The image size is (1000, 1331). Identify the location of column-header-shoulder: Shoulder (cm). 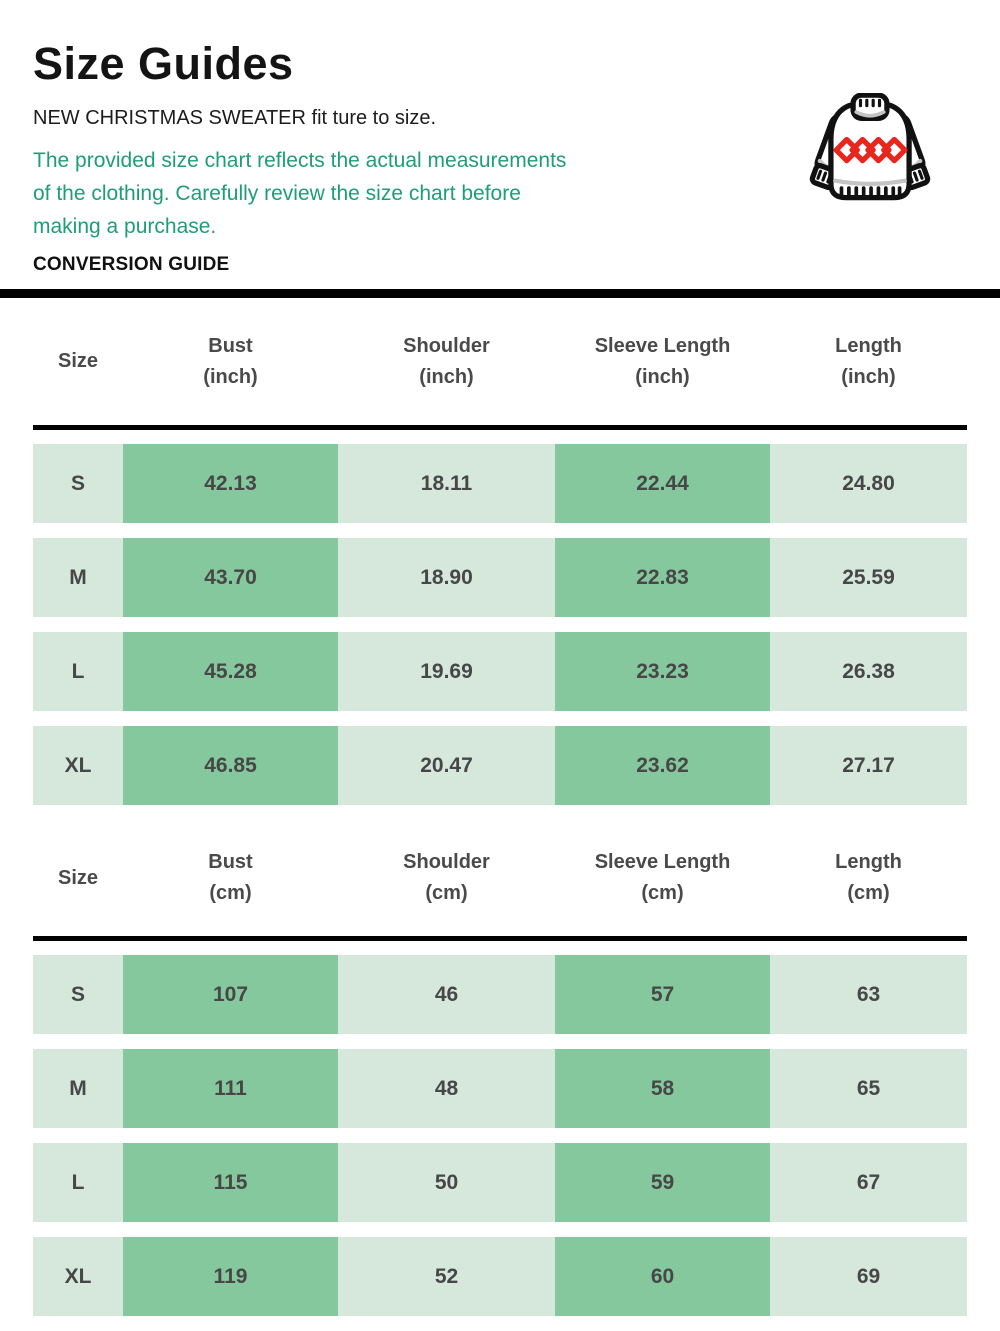
(446, 877).